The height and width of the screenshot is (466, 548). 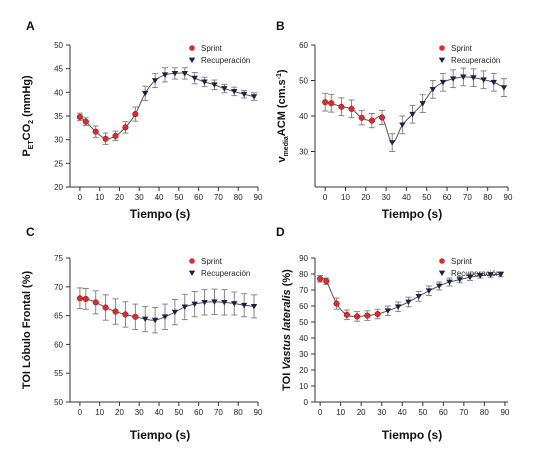 What do you see at coordinates (58, 258) in the screenshot?
I see `y-tick-label: 75` at bounding box center [58, 258].